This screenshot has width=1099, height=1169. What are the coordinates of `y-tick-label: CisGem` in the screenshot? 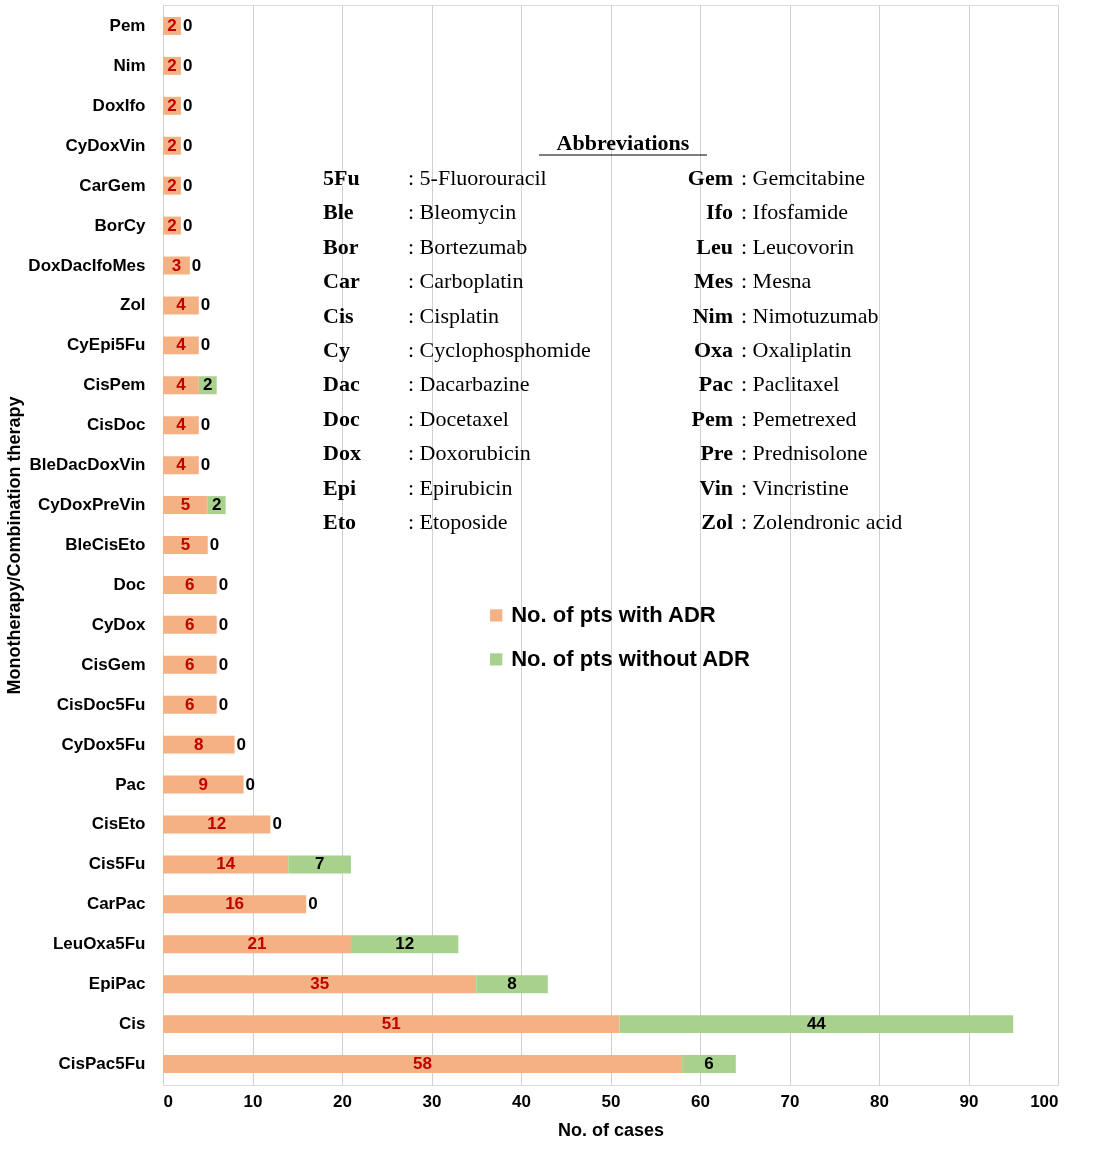 It's located at (113, 664).